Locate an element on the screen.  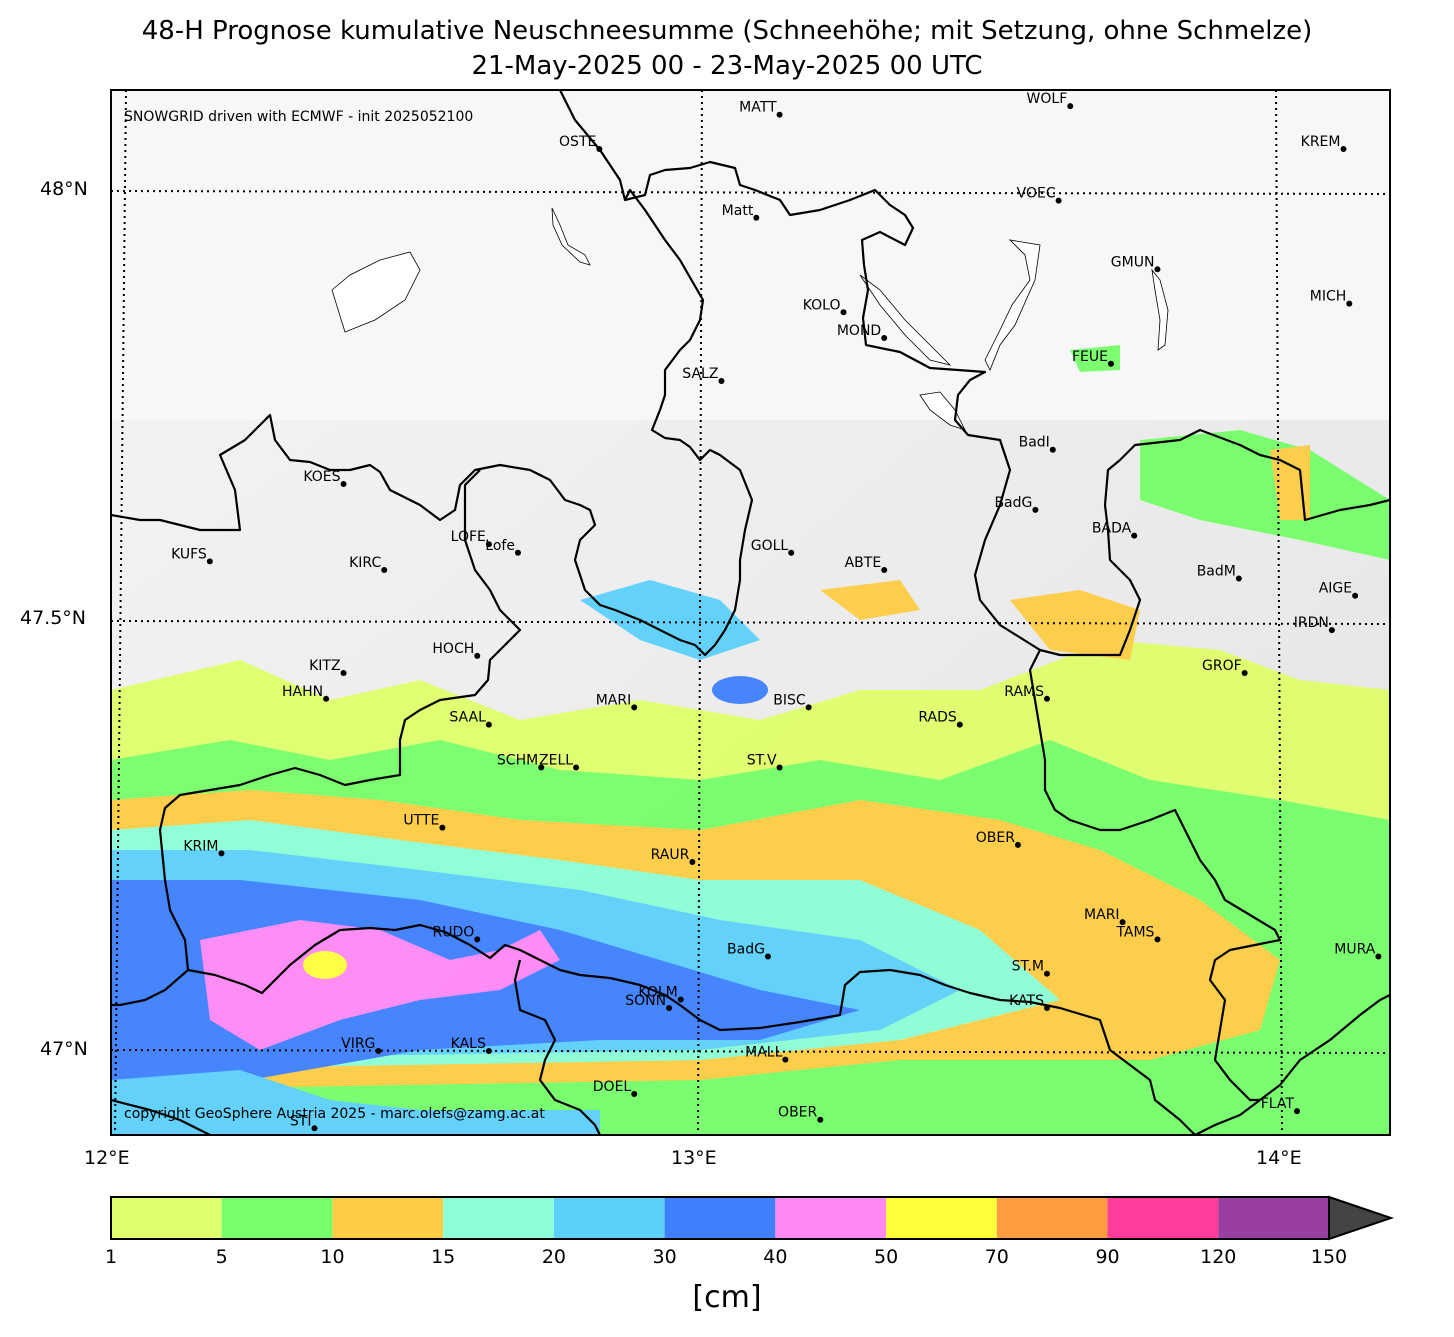
station-flat: FLAT is located at coordinates (1280, 1105).